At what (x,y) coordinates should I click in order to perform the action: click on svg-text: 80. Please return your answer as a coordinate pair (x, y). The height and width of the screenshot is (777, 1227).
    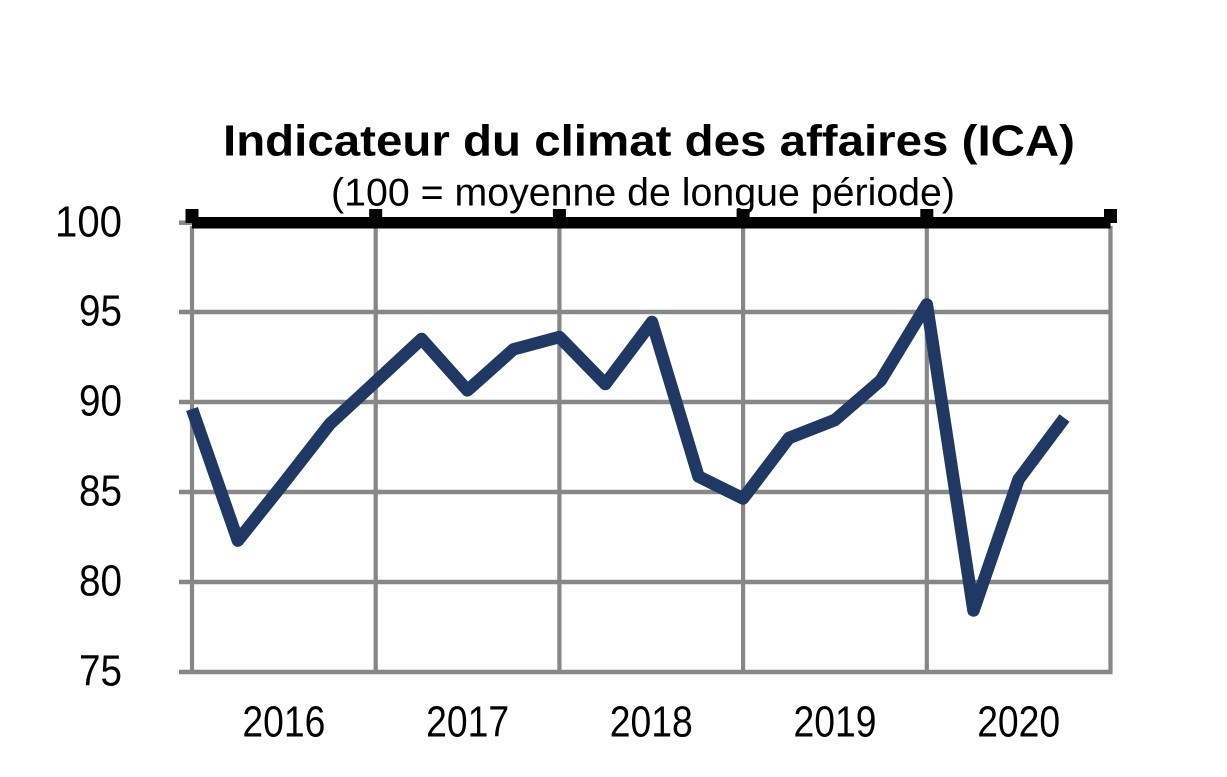
    Looking at the image, I should click on (100, 582).